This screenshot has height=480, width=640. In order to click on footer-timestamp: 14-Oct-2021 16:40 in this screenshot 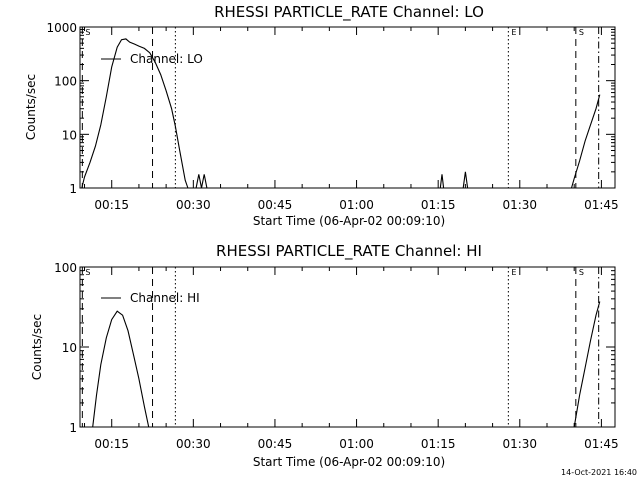, I will do `click(599, 472)`.